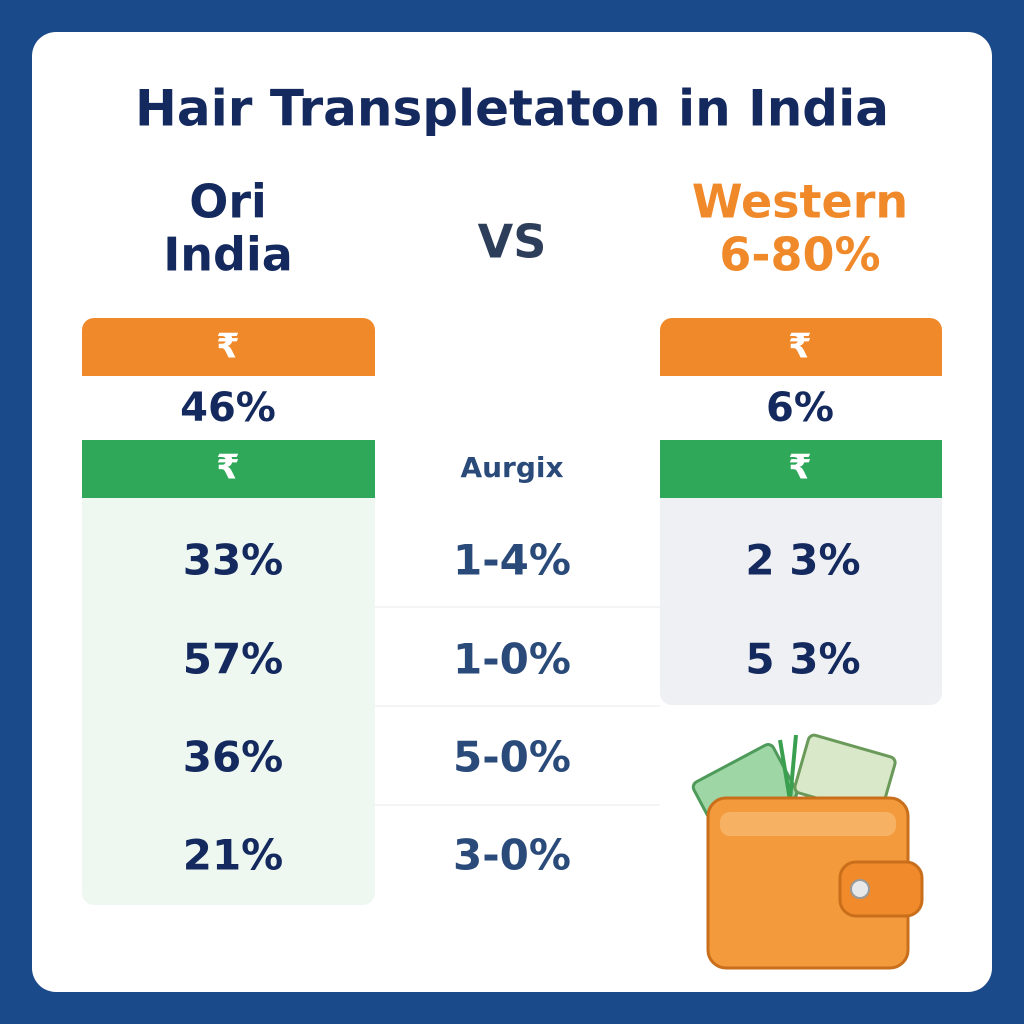  What do you see at coordinates (802, 659) in the screenshot?
I see `value: 5 3%` at bounding box center [802, 659].